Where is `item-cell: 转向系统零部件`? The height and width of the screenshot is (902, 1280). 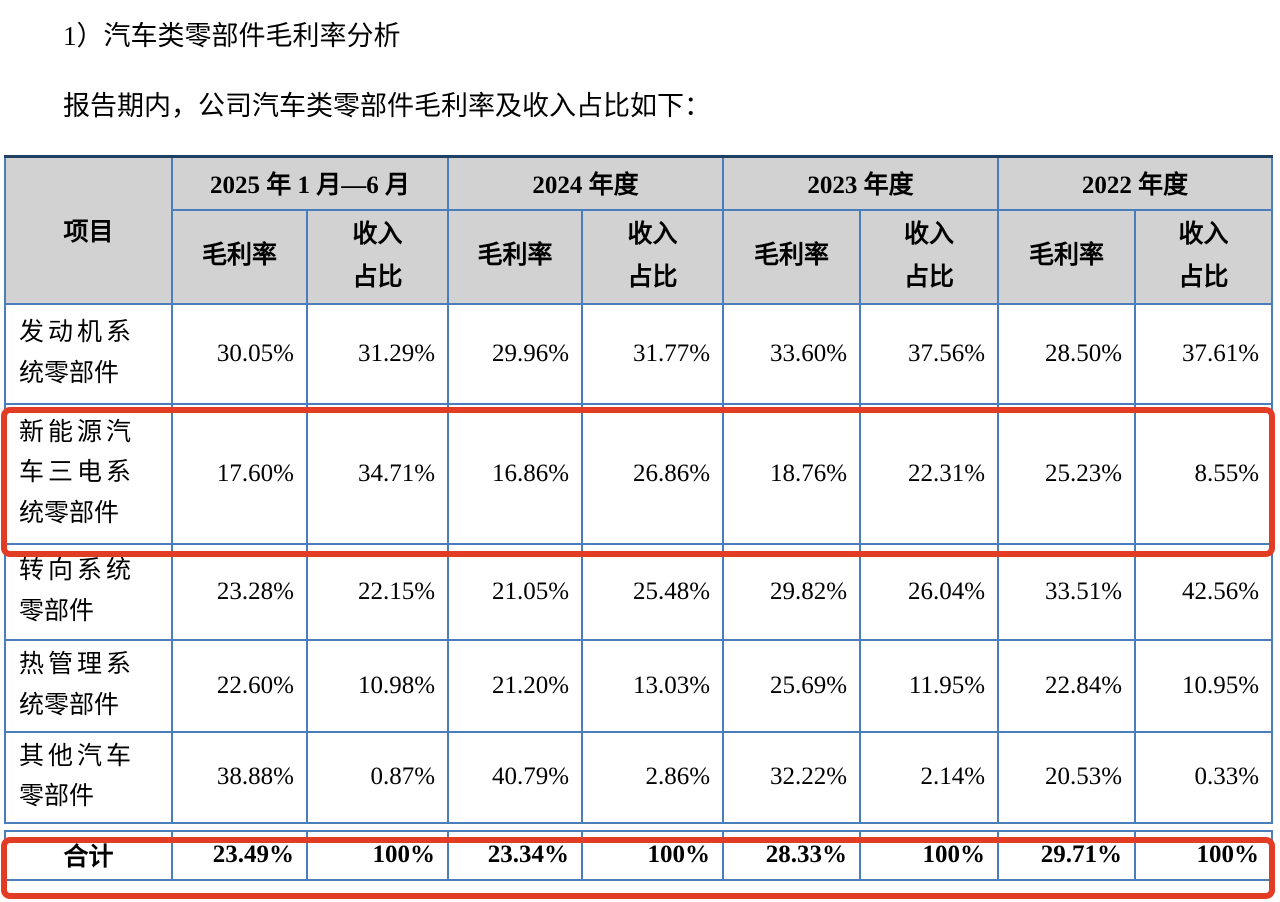 item-cell: 转向系统零部件 is located at coordinates (88, 591).